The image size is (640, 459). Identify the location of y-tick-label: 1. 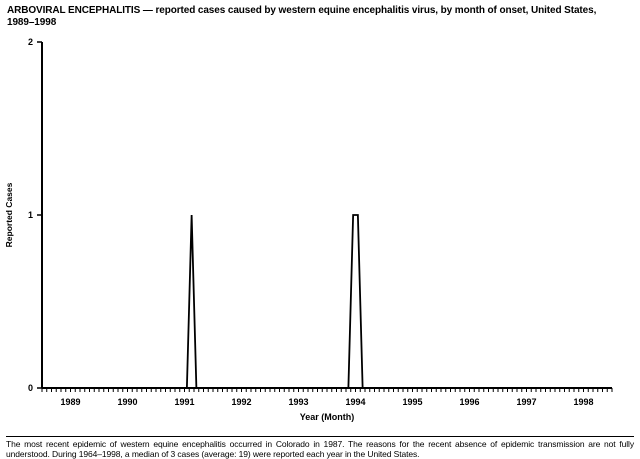
(30, 215).